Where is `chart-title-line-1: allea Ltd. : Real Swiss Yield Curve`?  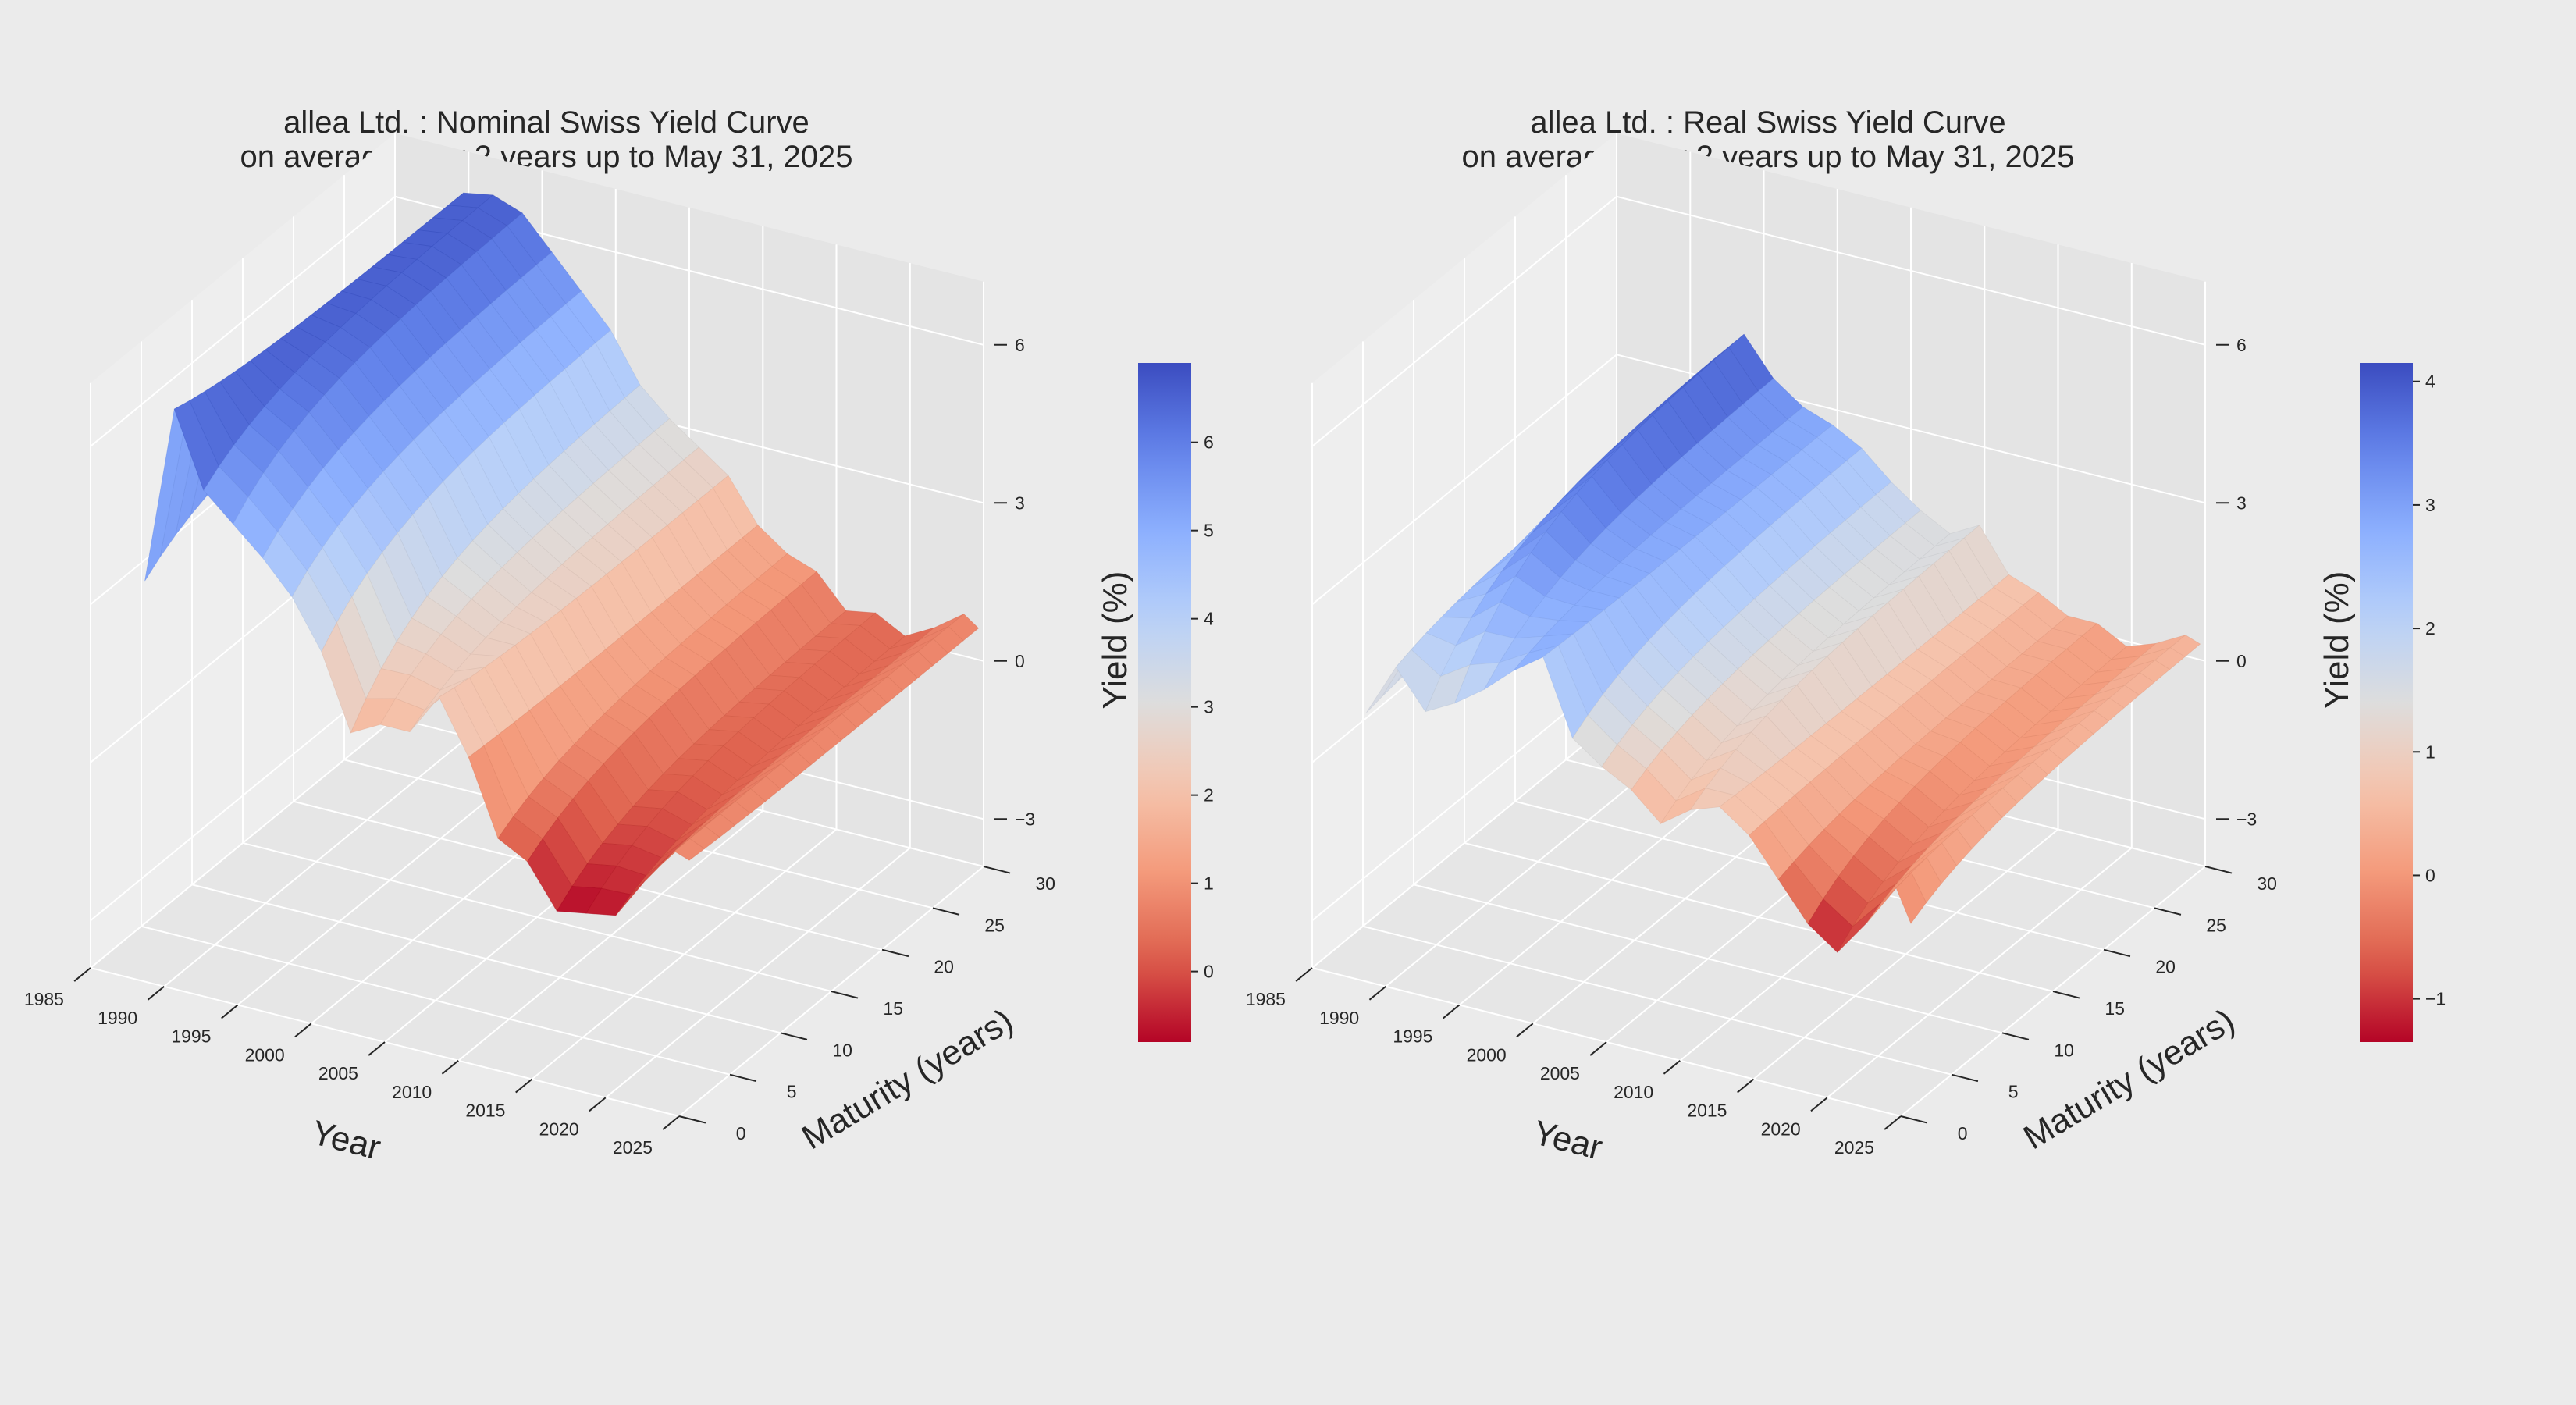
chart-title-line-1: allea Ltd. : Real Swiss Yield Curve is located at coordinates (1767, 122).